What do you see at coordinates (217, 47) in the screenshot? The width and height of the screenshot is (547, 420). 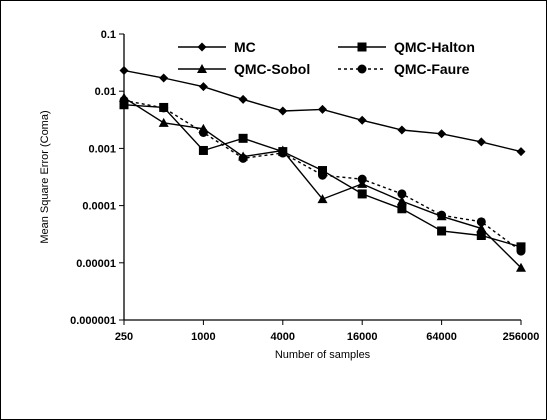 I see `legend-item-mc: MC` at bounding box center [217, 47].